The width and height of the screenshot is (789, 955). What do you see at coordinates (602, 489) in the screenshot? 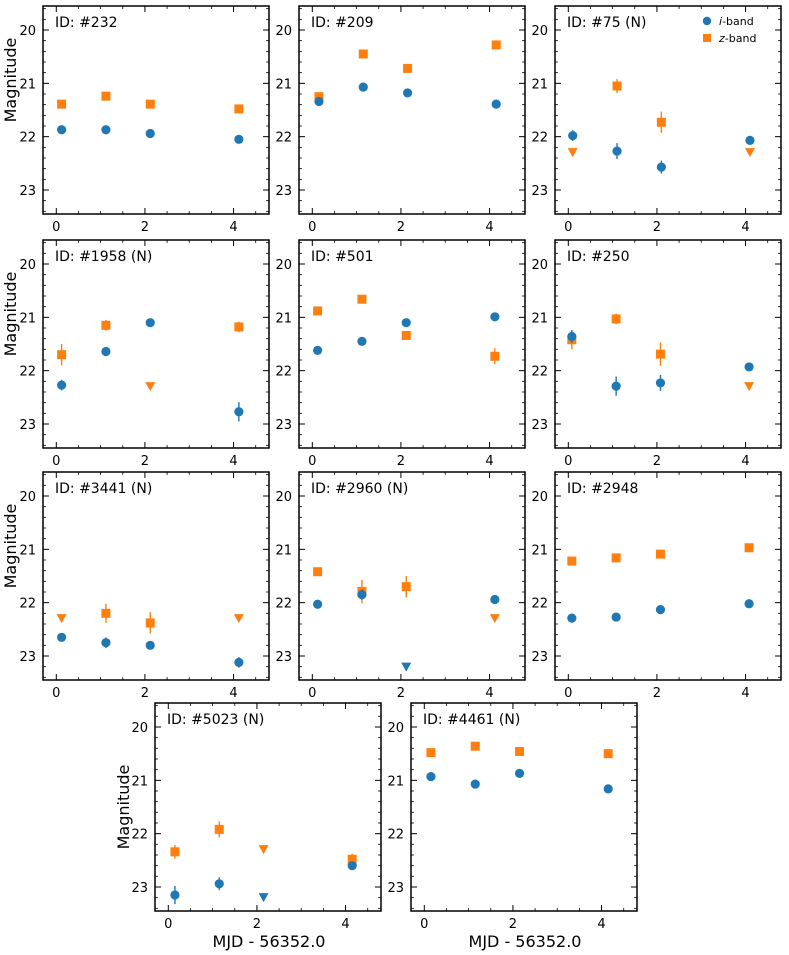
I see `panel-id-label: ID: #2948` at bounding box center [602, 489].